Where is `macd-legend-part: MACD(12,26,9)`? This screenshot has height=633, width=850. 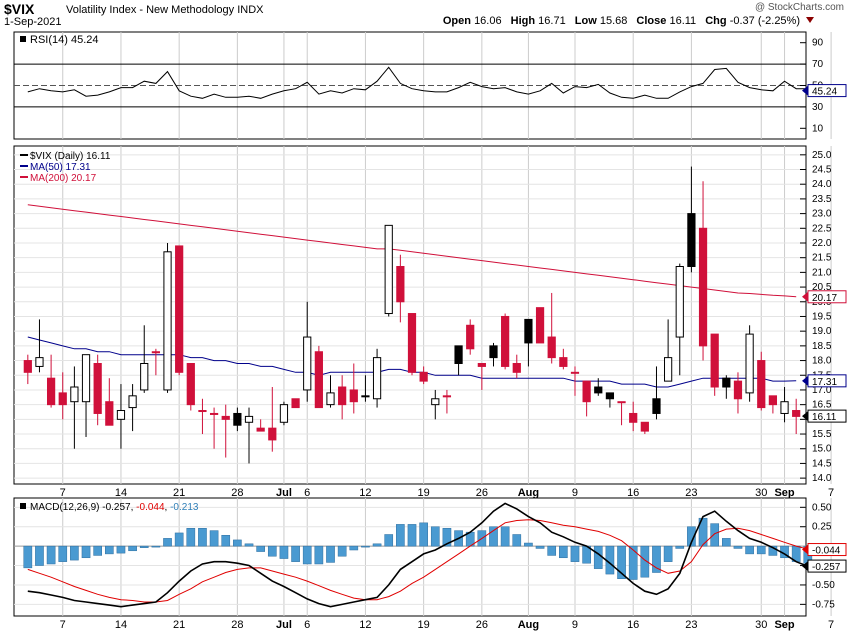
macd-legend-part: MACD(12,26,9) is located at coordinates (66, 507).